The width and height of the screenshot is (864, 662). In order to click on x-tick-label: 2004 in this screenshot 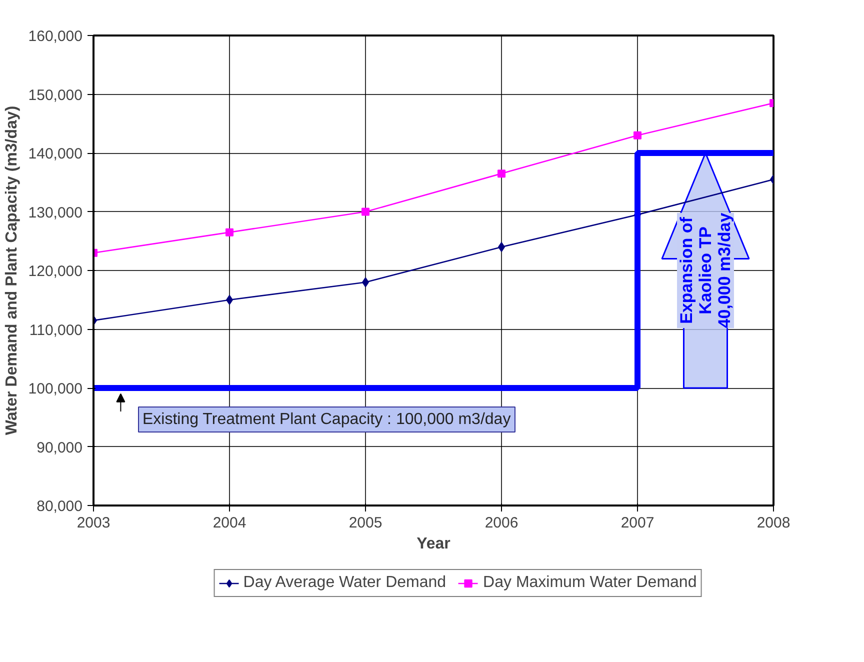, I will do `click(229, 523)`.